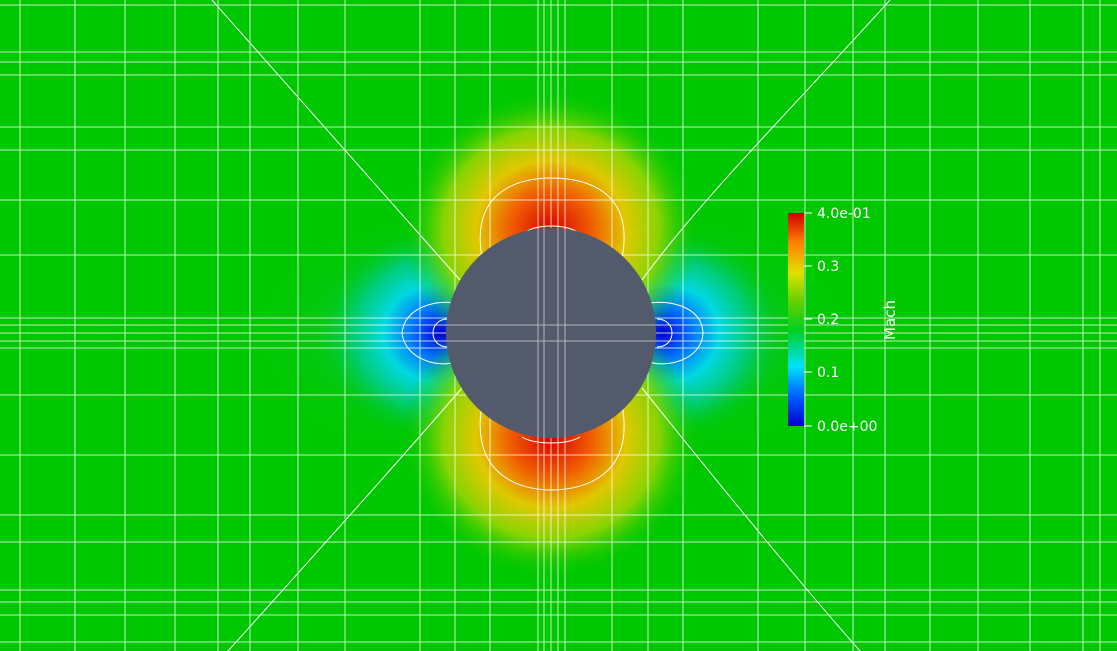  I want to click on contour-diagonal-upper-left, so click(336, 140).